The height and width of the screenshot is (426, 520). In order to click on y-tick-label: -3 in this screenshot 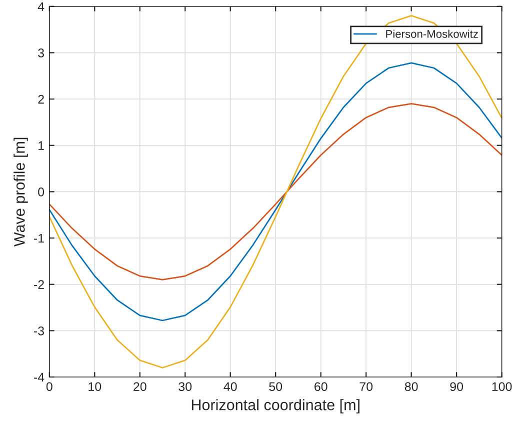, I will do `click(39, 331)`.